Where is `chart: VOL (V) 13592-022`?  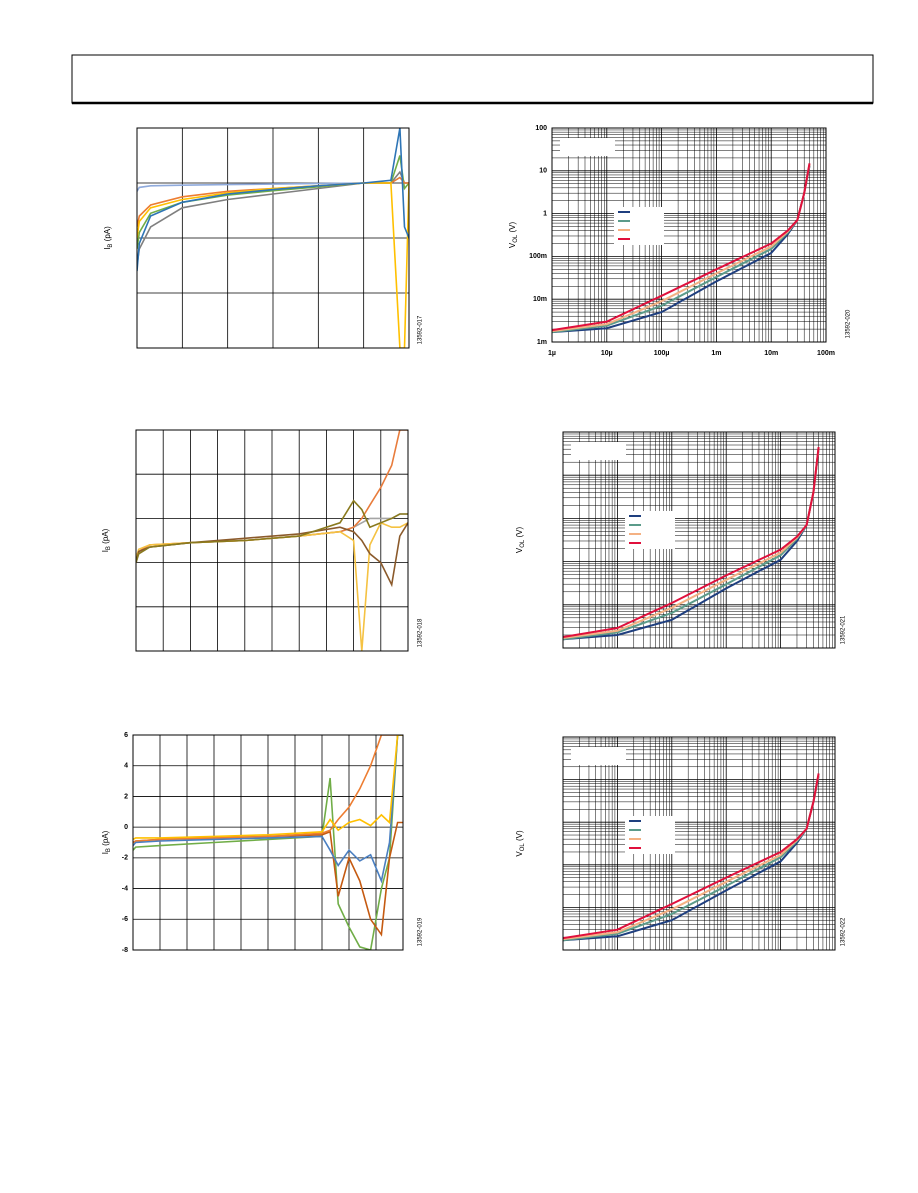
chart: VOL (V) 13592-022 is located at coordinates (681, 843).